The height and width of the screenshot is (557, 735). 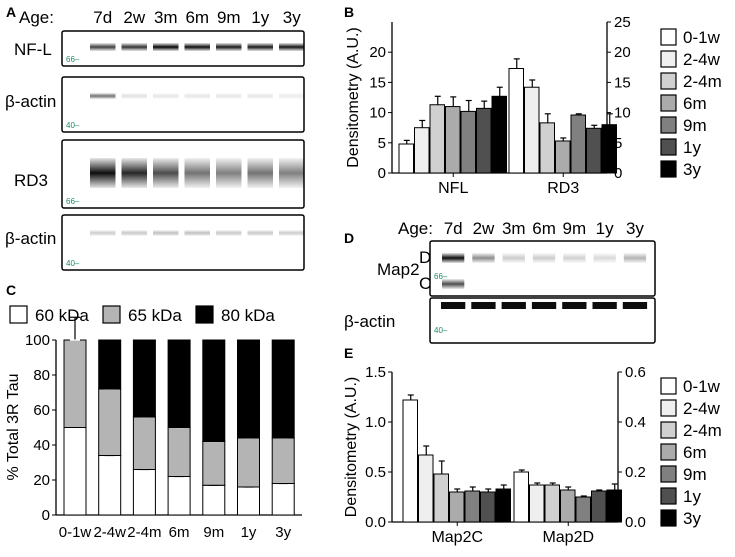 I want to click on age-label-3m: 3m, so click(x=166, y=17).